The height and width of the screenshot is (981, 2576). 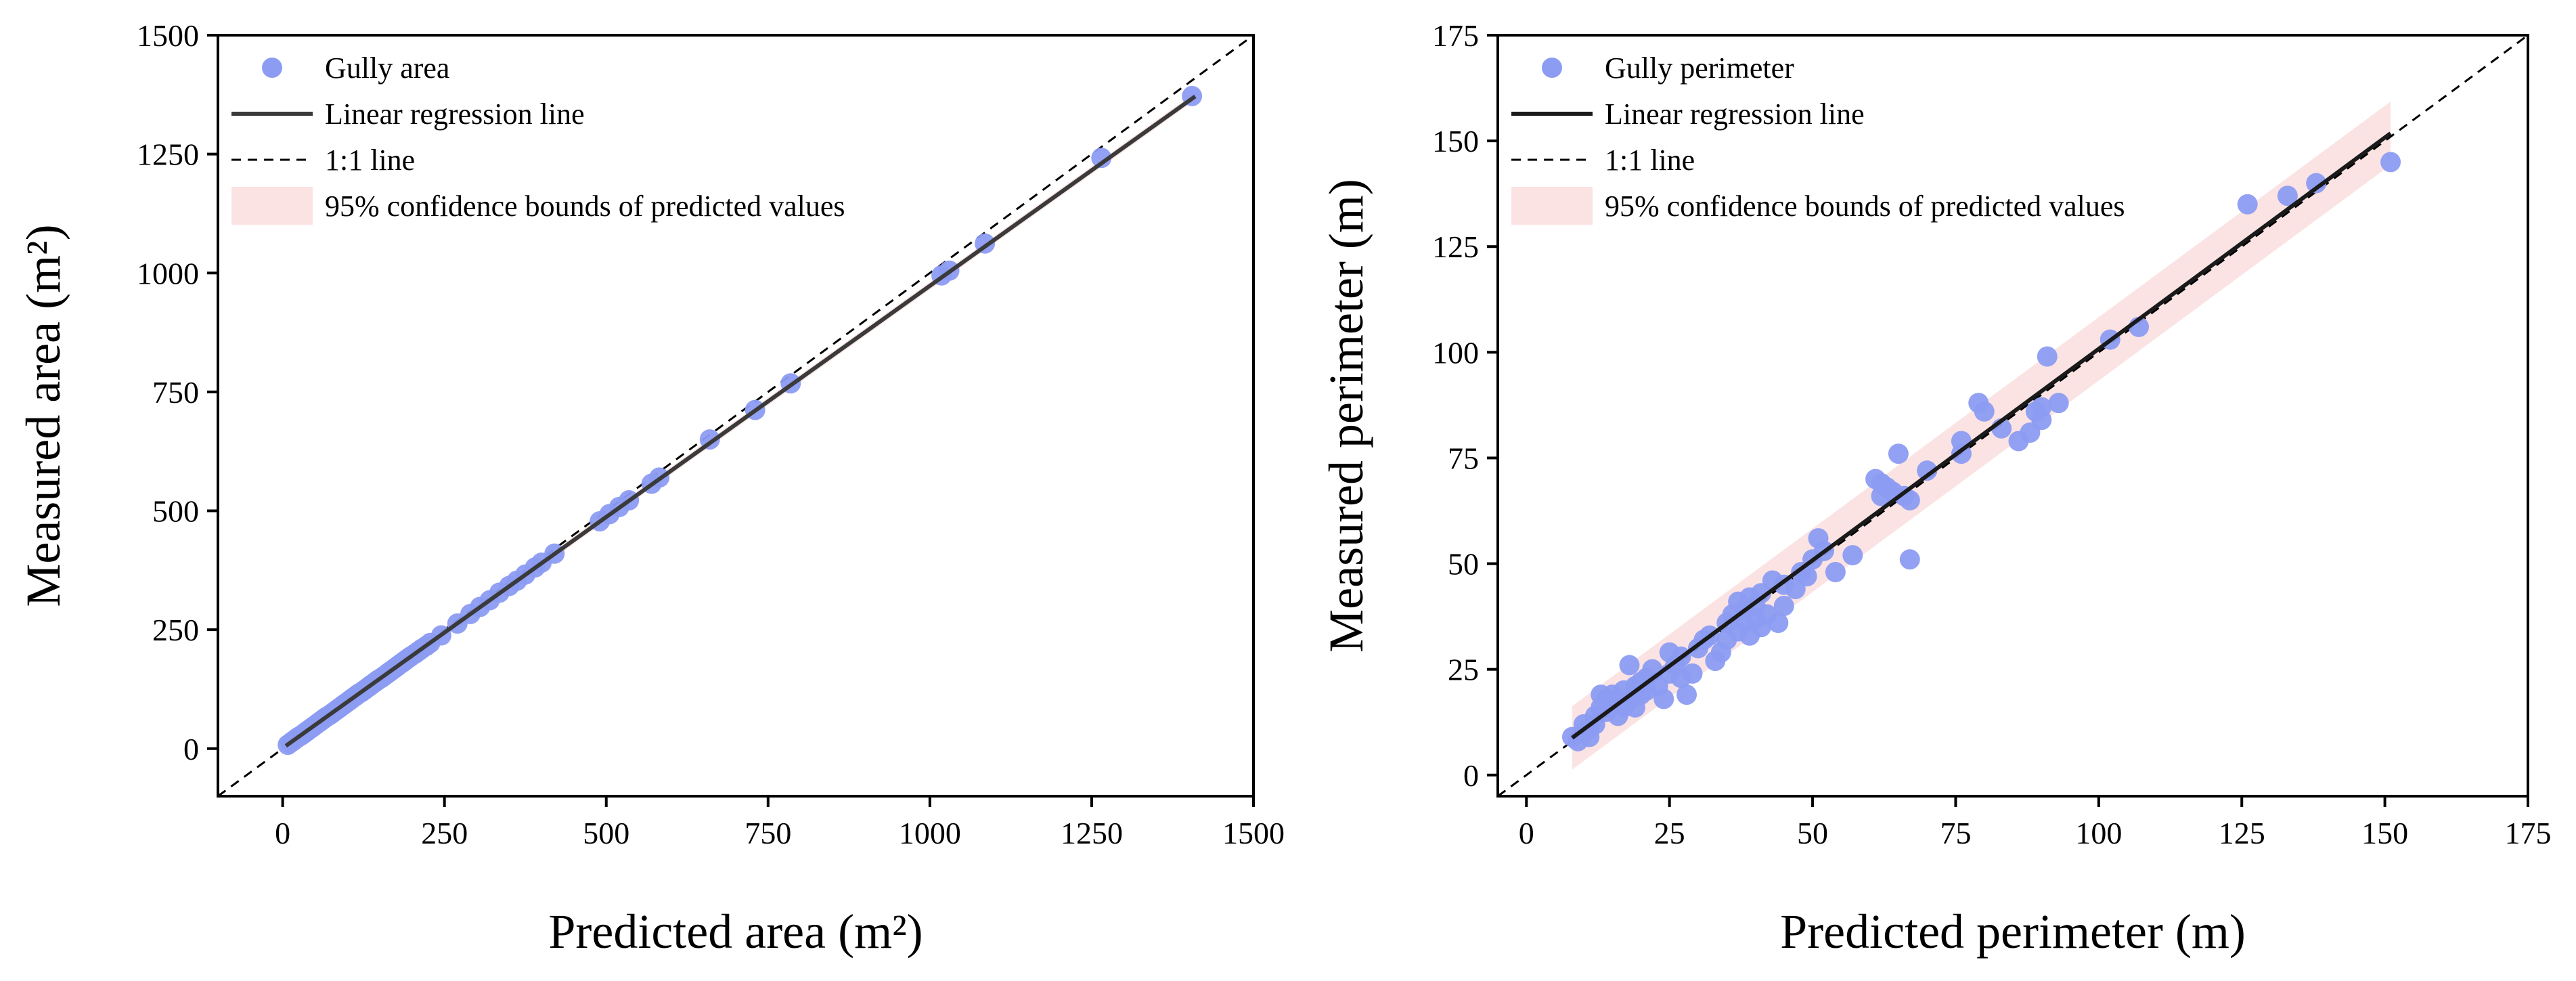 What do you see at coordinates (43, 415) in the screenshot?
I see `y-axis-label-area: Measured area (m²)` at bounding box center [43, 415].